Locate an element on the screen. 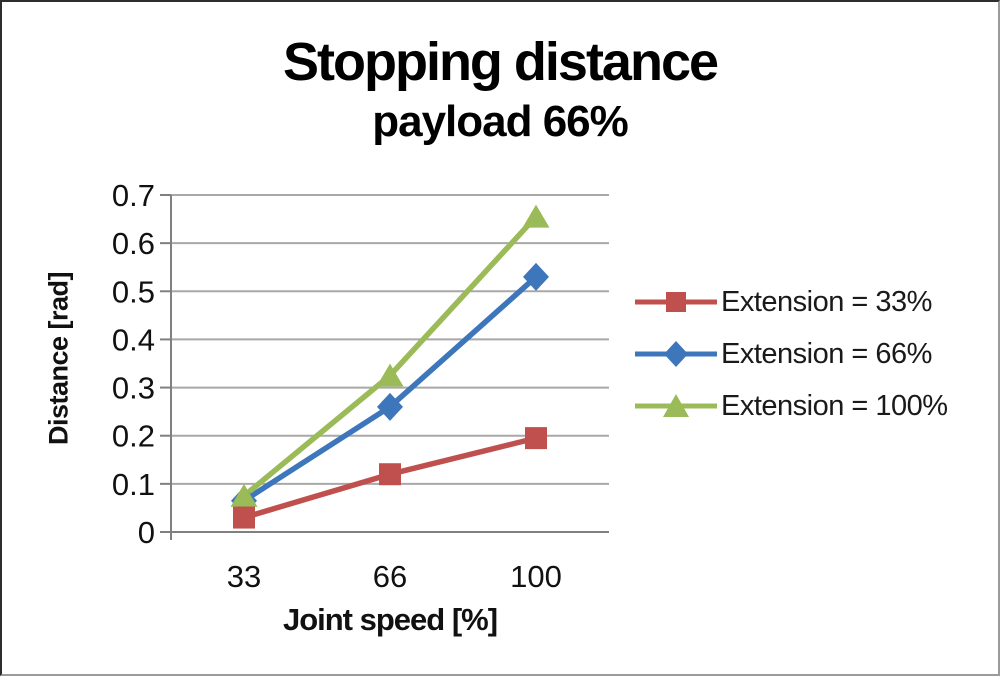 The image size is (1000, 676). chart-subtitle: payload 66% is located at coordinates (500, 121).